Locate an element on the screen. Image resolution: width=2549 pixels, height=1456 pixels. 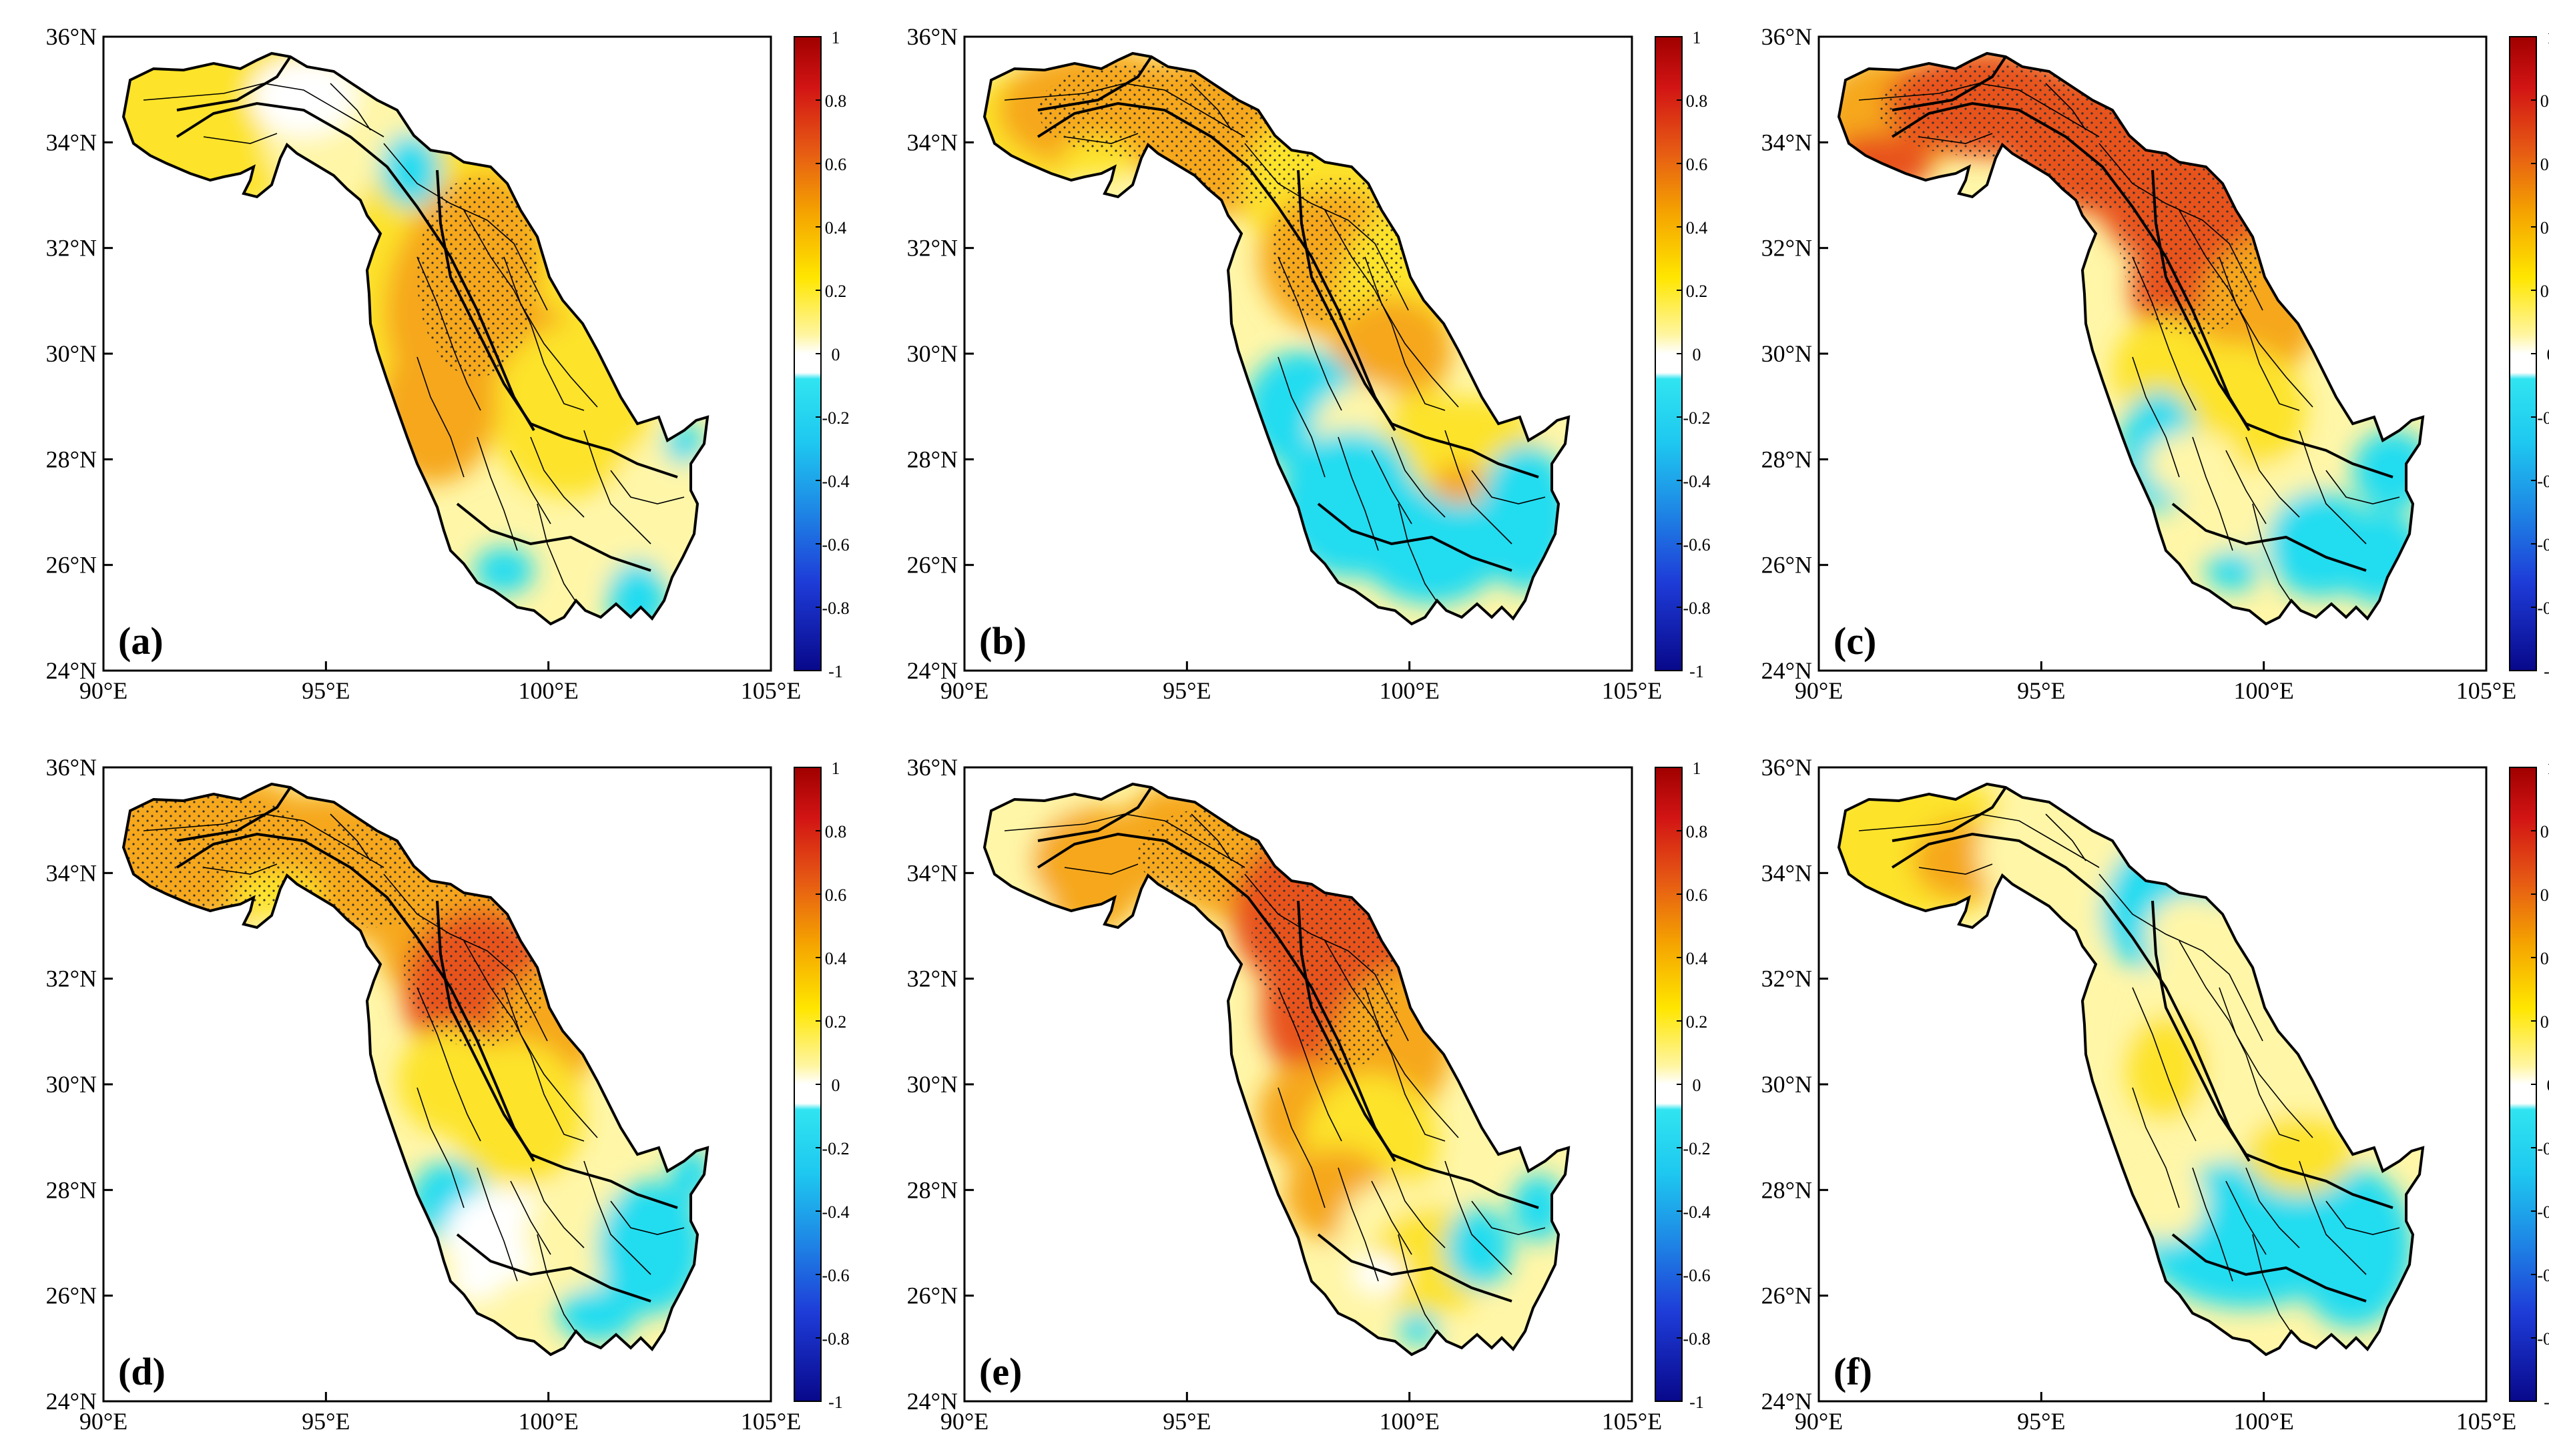
panel-label: (f) is located at coordinates (1852, 1371).